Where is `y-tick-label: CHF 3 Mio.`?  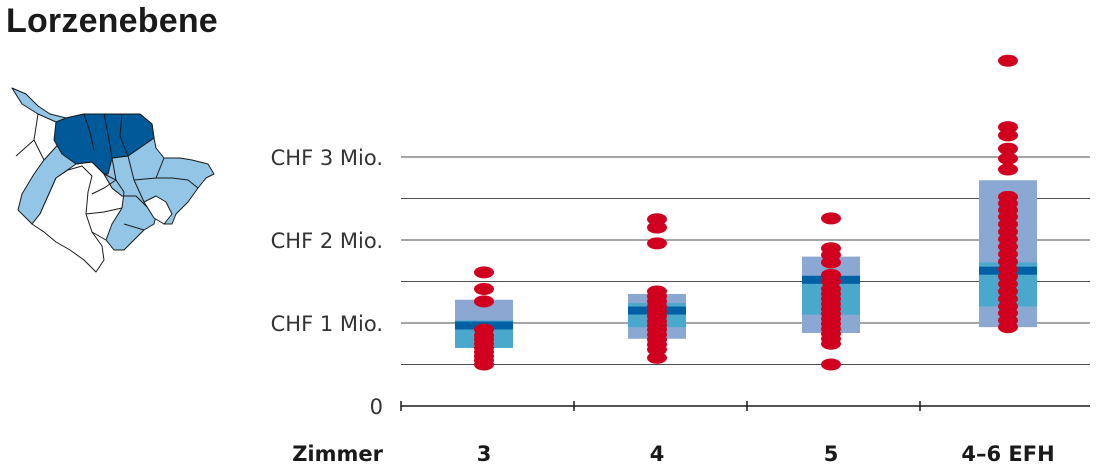
y-tick-label: CHF 3 Mio. is located at coordinates (327, 158).